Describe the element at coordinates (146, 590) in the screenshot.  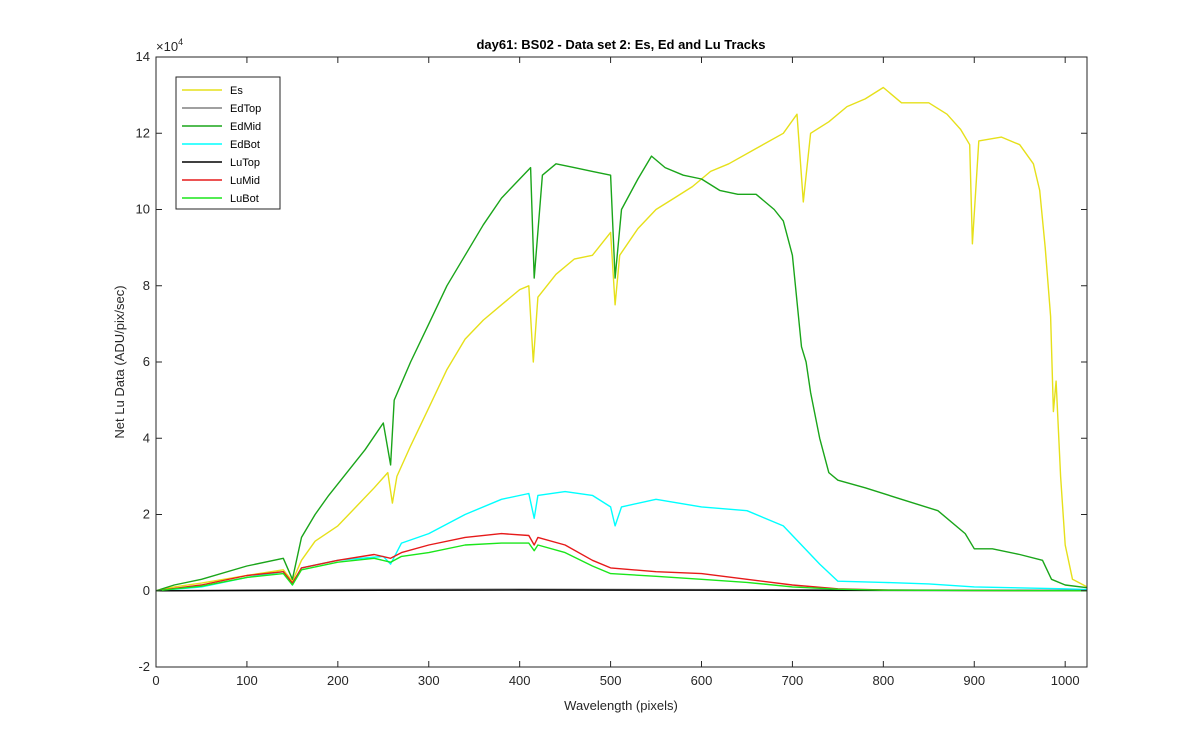
I see `y-tick-label: 0` at that location.